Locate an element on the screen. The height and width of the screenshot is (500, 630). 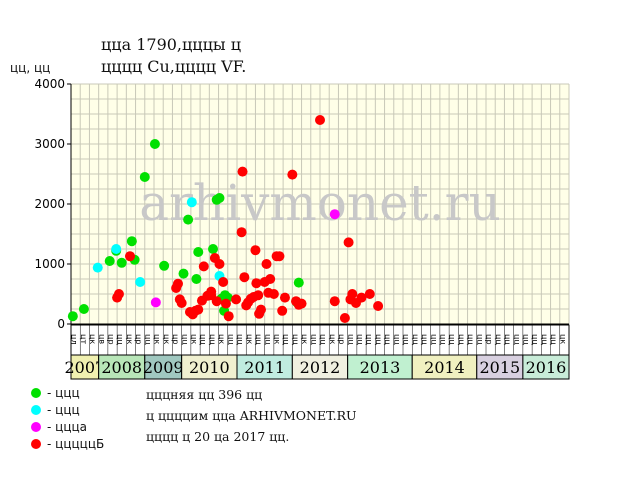
chart-title-line2: цццц Cu,цццц VF. is located at coordinates (174, 66).